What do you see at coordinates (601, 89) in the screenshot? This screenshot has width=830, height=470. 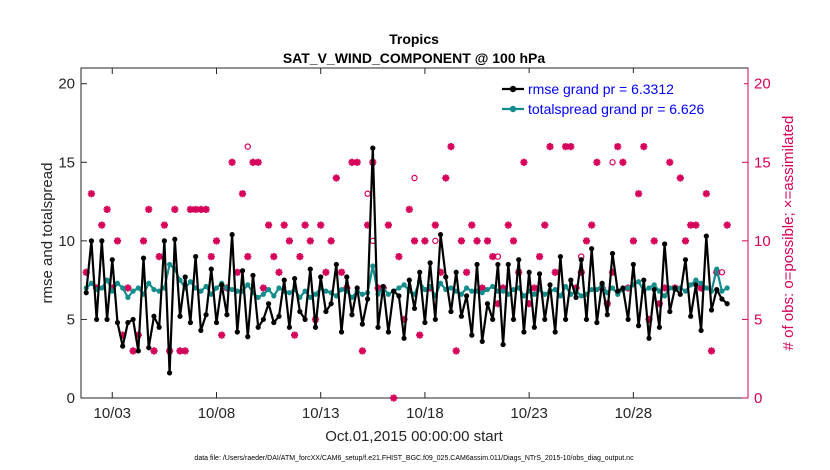 I see `legend-rmse-label: rmse grand pr = 6.3312` at bounding box center [601, 89].